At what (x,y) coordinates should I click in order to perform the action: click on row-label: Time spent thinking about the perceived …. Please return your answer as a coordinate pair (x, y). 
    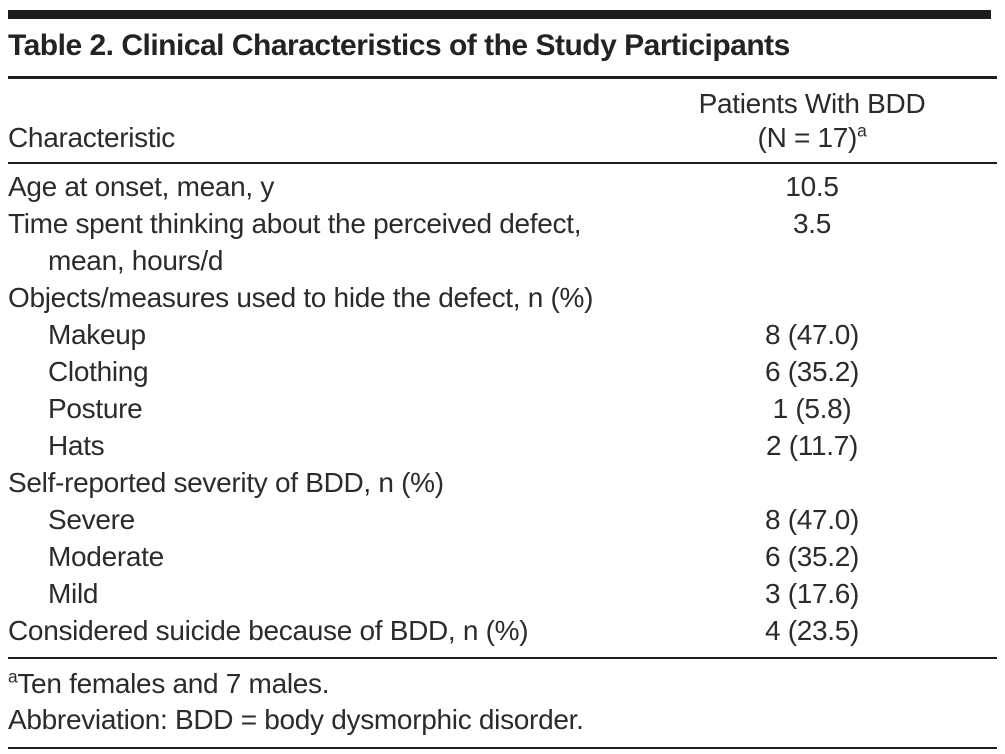
    Looking at the image, I should click on (295, 242).